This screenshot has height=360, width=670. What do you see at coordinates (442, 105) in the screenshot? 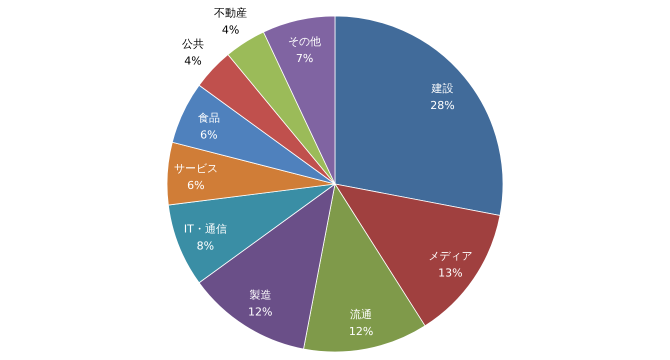
I see `data-label: 28%` at bounding box center [442, 105].